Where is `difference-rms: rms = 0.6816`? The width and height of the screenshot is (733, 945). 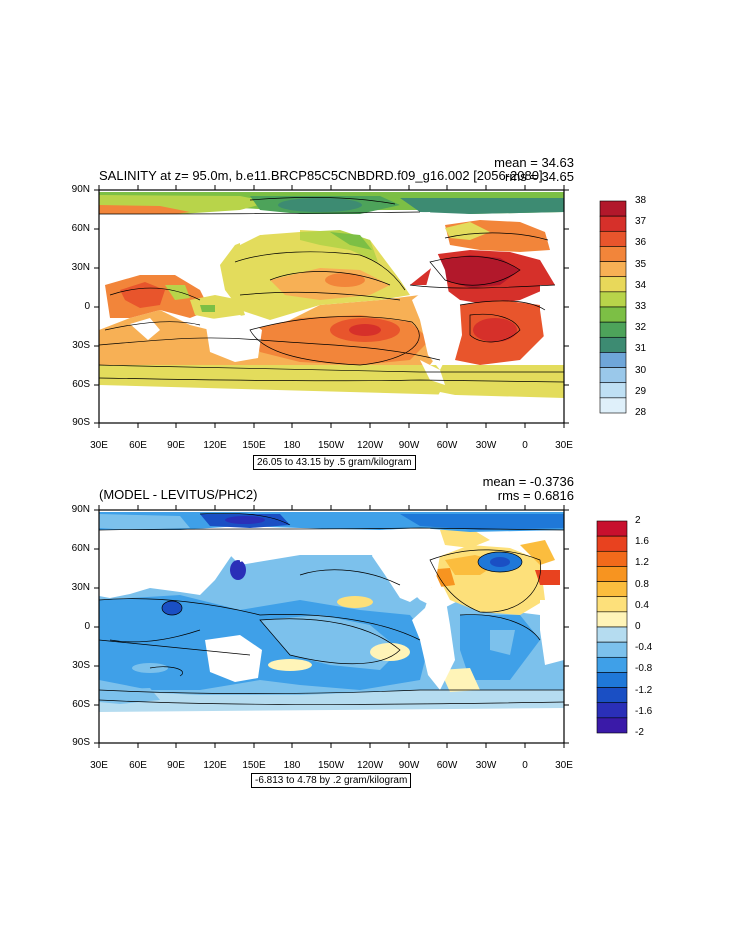
difference-rms: rms = 0.6816 is located at coordinates (535, 495).